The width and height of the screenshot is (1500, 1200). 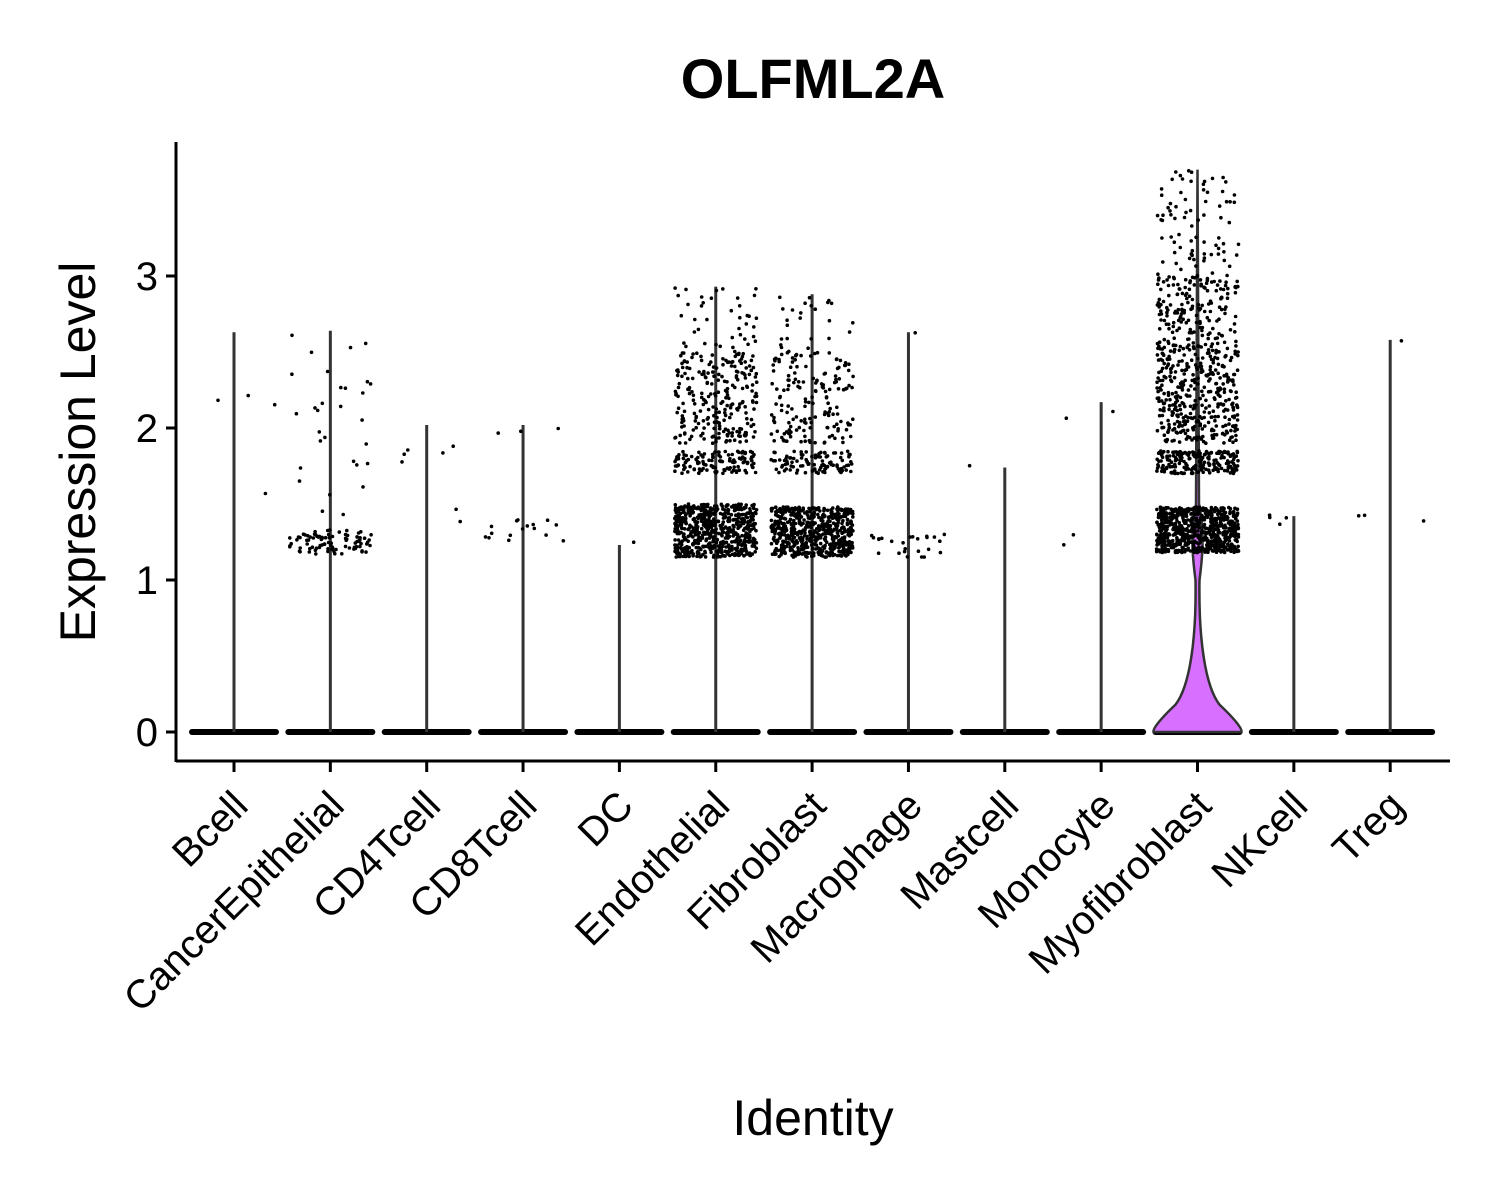 What do you see at coordinates (78, 452) in the screenshot?
I see `y-axis-title: Expression Level` at bounding box center [78, 452].